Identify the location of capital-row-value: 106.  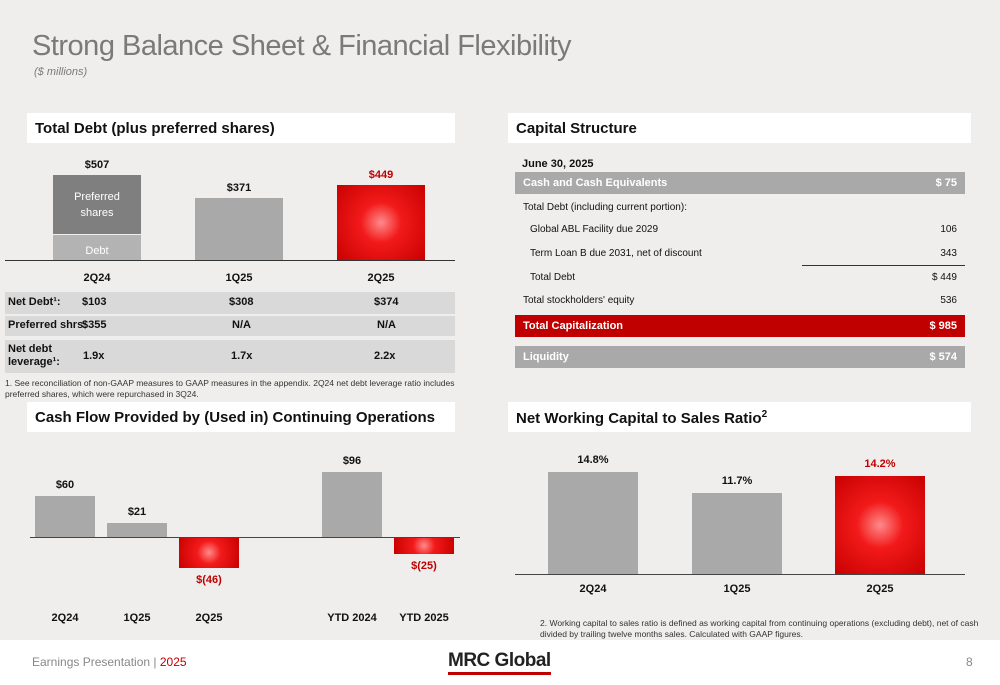
(948, 229).